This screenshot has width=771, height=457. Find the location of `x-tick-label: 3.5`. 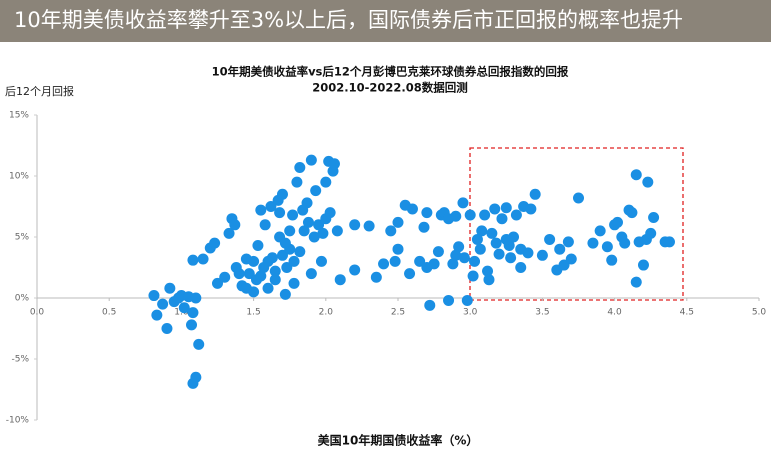

x-tick-label: 3.5 is located at coordinates (542, 313).